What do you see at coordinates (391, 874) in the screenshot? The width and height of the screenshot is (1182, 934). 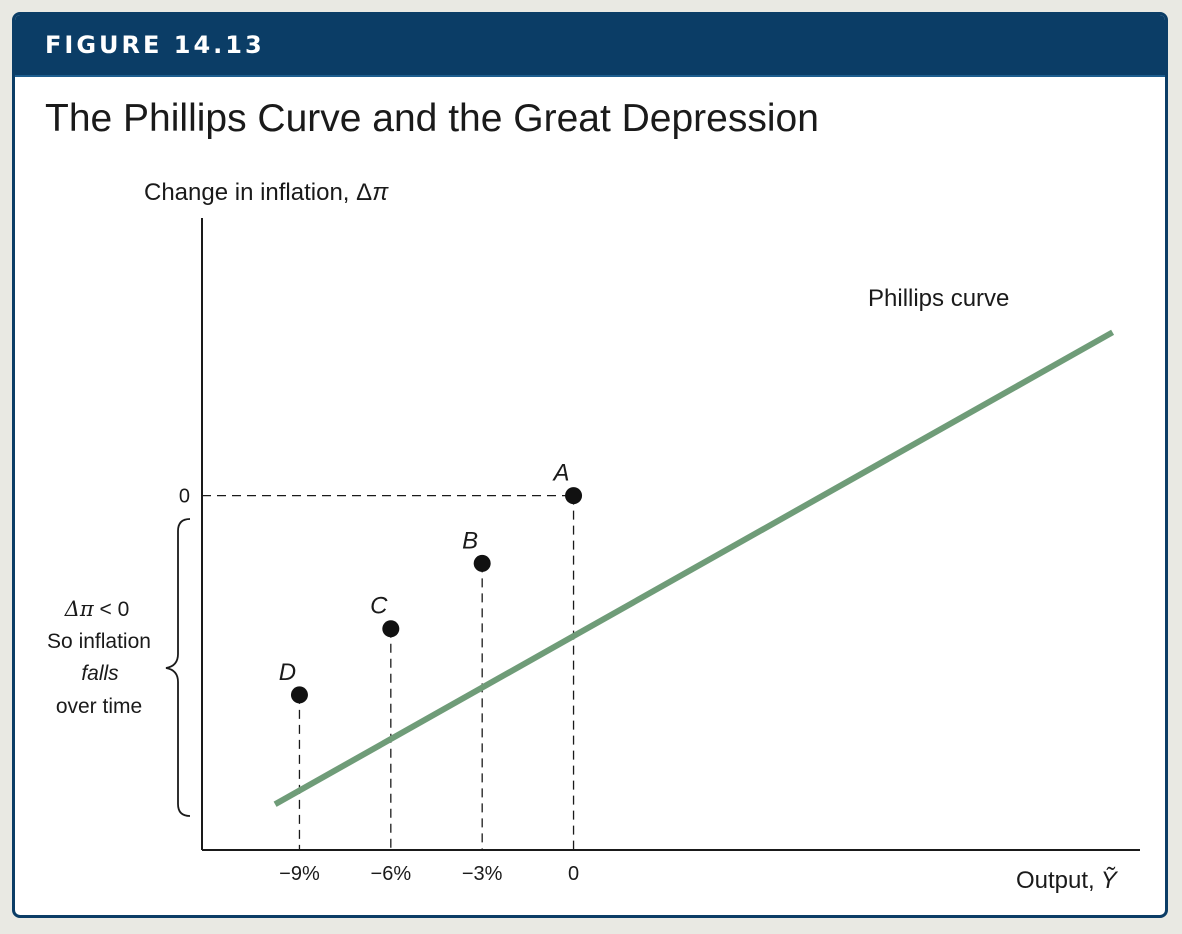 I see `x-tick-label: −6%` at bounding box center [391, 874].